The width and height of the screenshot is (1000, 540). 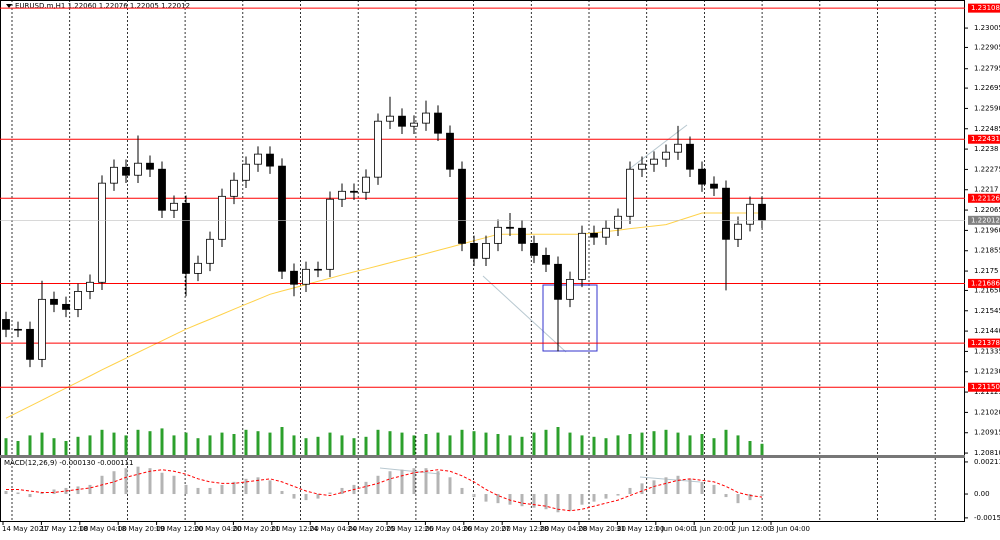 What do you see at coordinates (986, 271) in the screenshot?
I see `y-tick-label: 1.2175` at bounding box center [986, 271].